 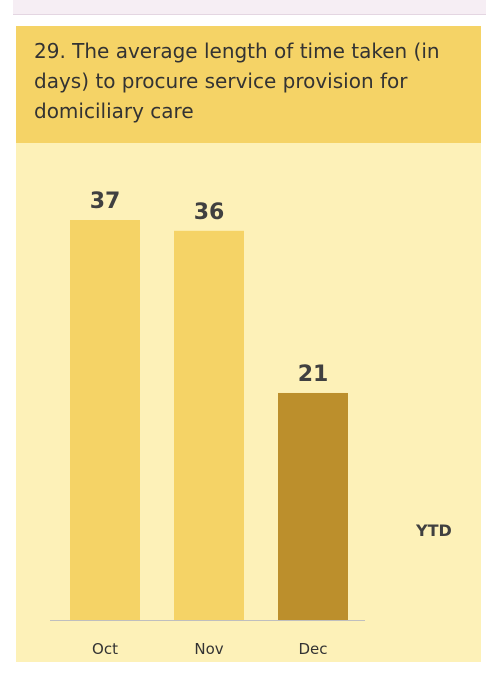 What do you see at coordinates (209, 212) in the screenshot?
I see `data-label-nov: 36` at bounding box center [209, 212].